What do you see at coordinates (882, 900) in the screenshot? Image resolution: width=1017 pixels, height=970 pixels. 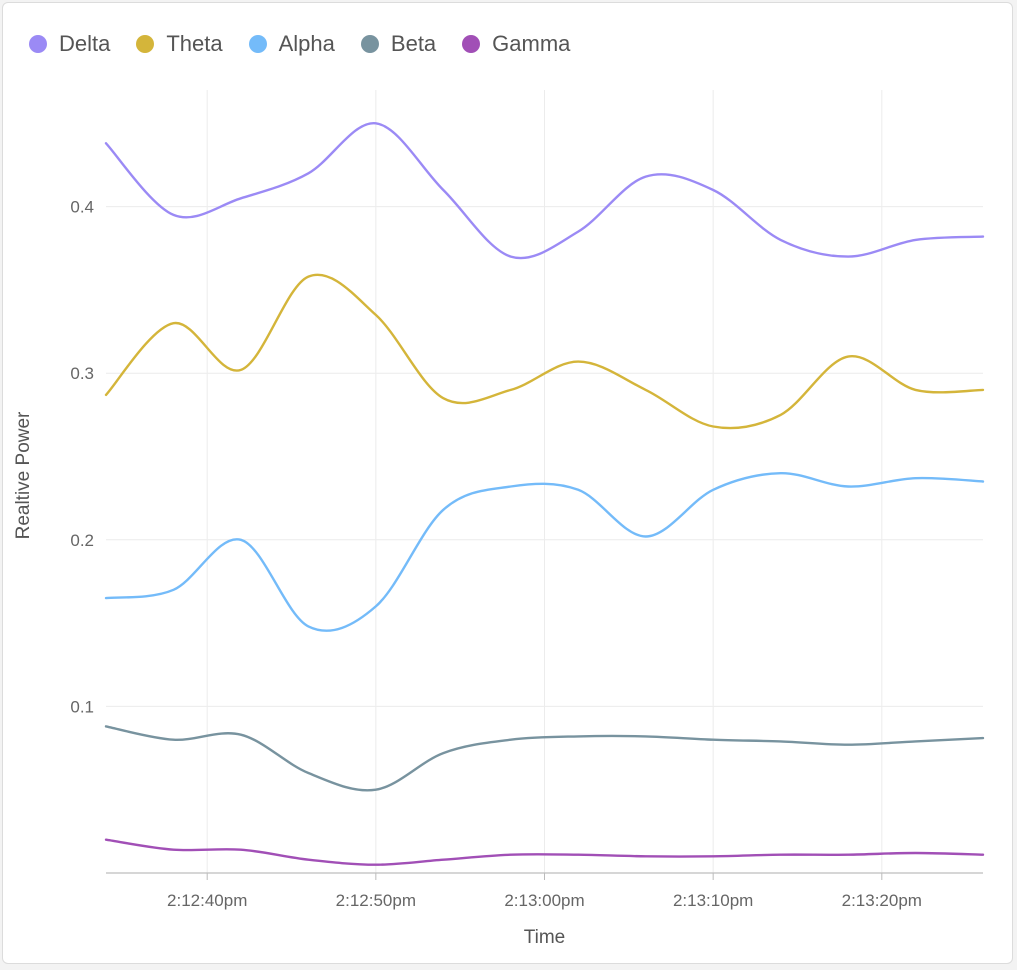 I see `x-tick-label: 2:13:20pm` at bounding box center [882, 900].